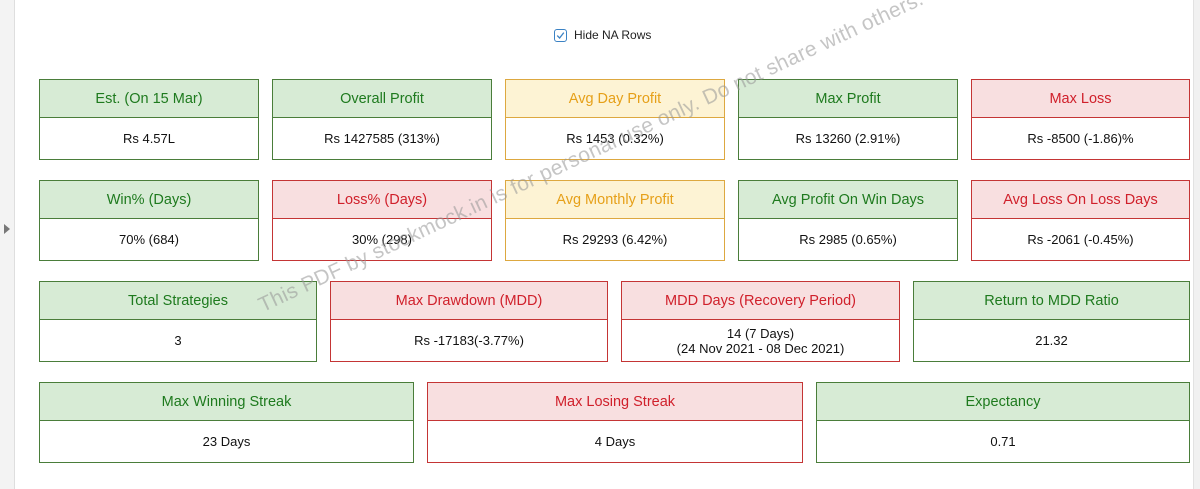 This screenshot has height=489, width=1200. Describe the element at coordinates (7, 244) in the screenshot. I see `left-rail` at that location.